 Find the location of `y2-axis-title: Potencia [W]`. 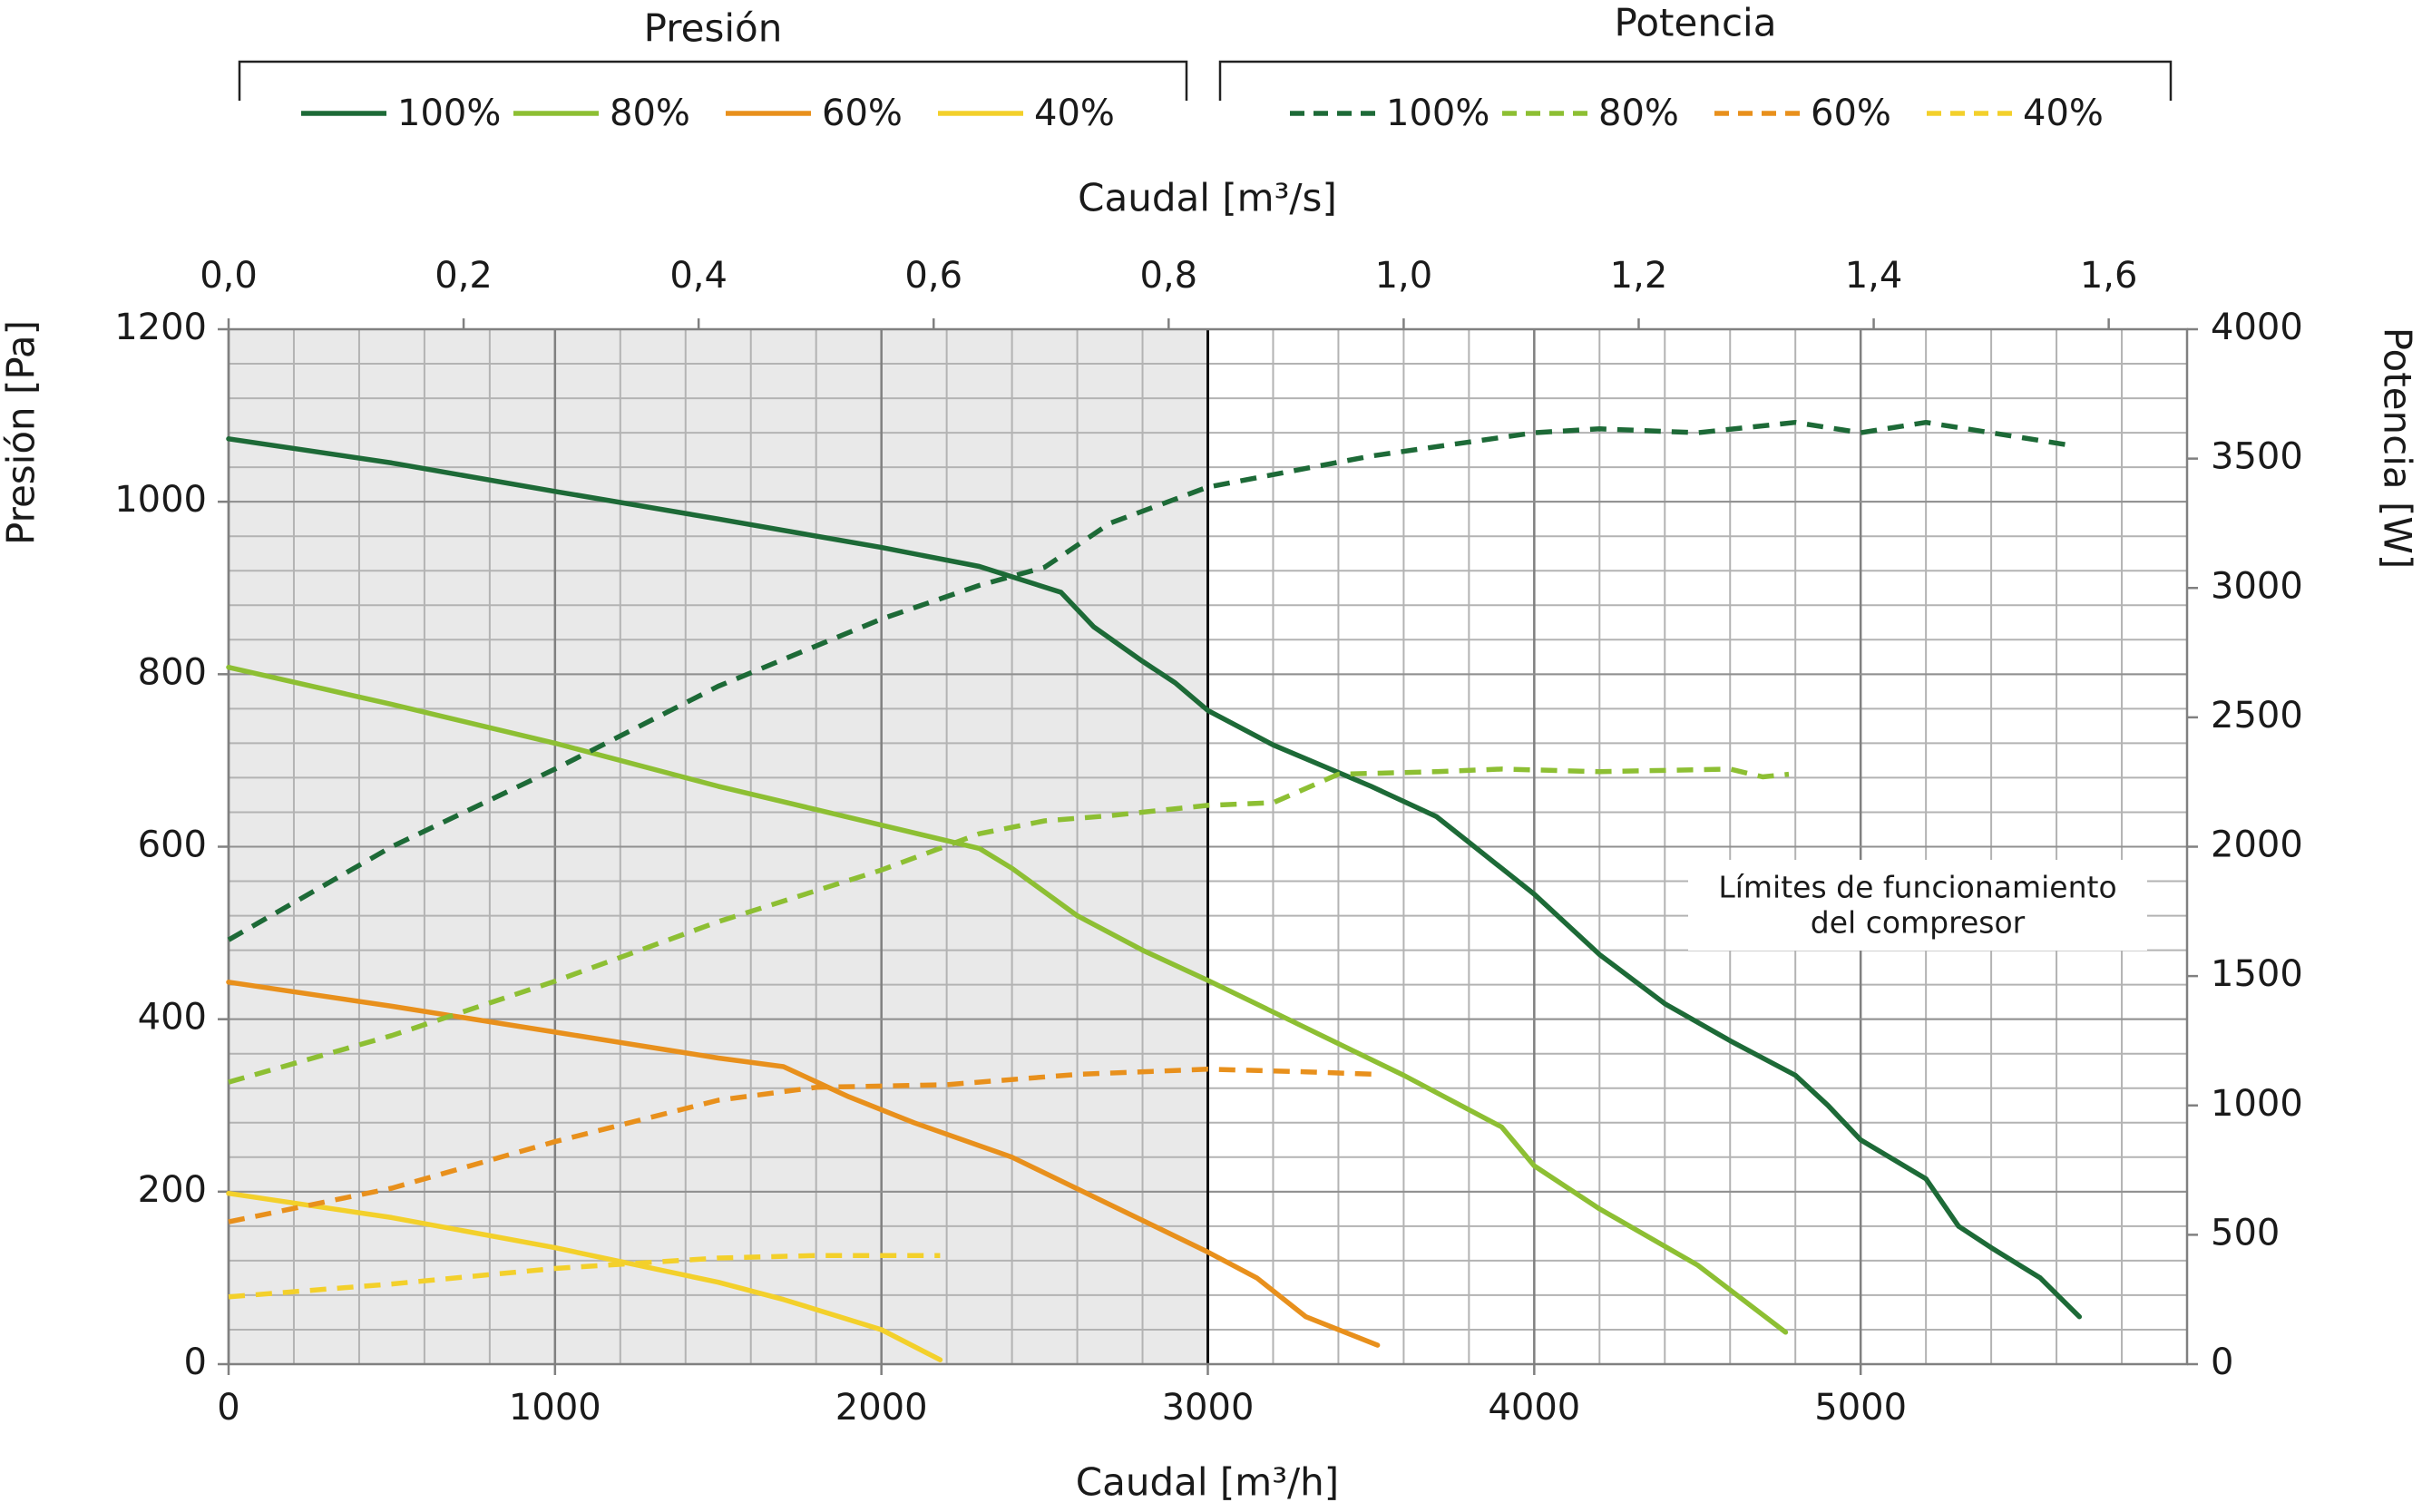

y2-axis-title: Potencia [W] is located at coordinates (2398, 448).